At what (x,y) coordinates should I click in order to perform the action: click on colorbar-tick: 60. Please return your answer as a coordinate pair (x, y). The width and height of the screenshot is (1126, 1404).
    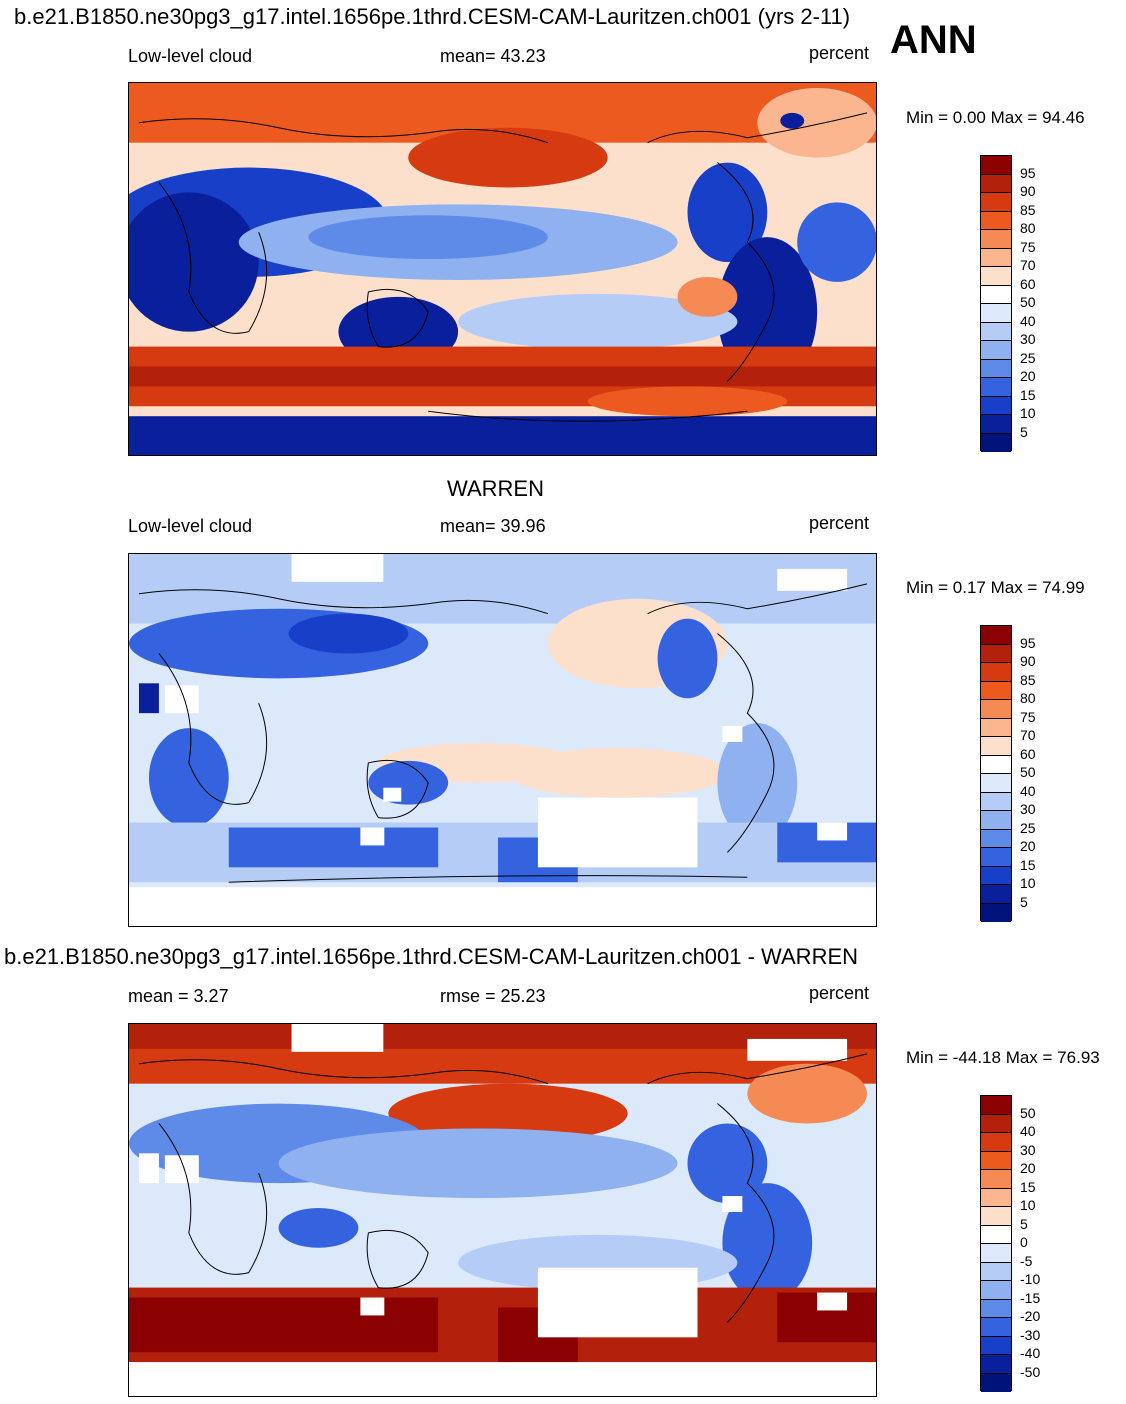
    Looking at the image, I should click on (1028, 284).